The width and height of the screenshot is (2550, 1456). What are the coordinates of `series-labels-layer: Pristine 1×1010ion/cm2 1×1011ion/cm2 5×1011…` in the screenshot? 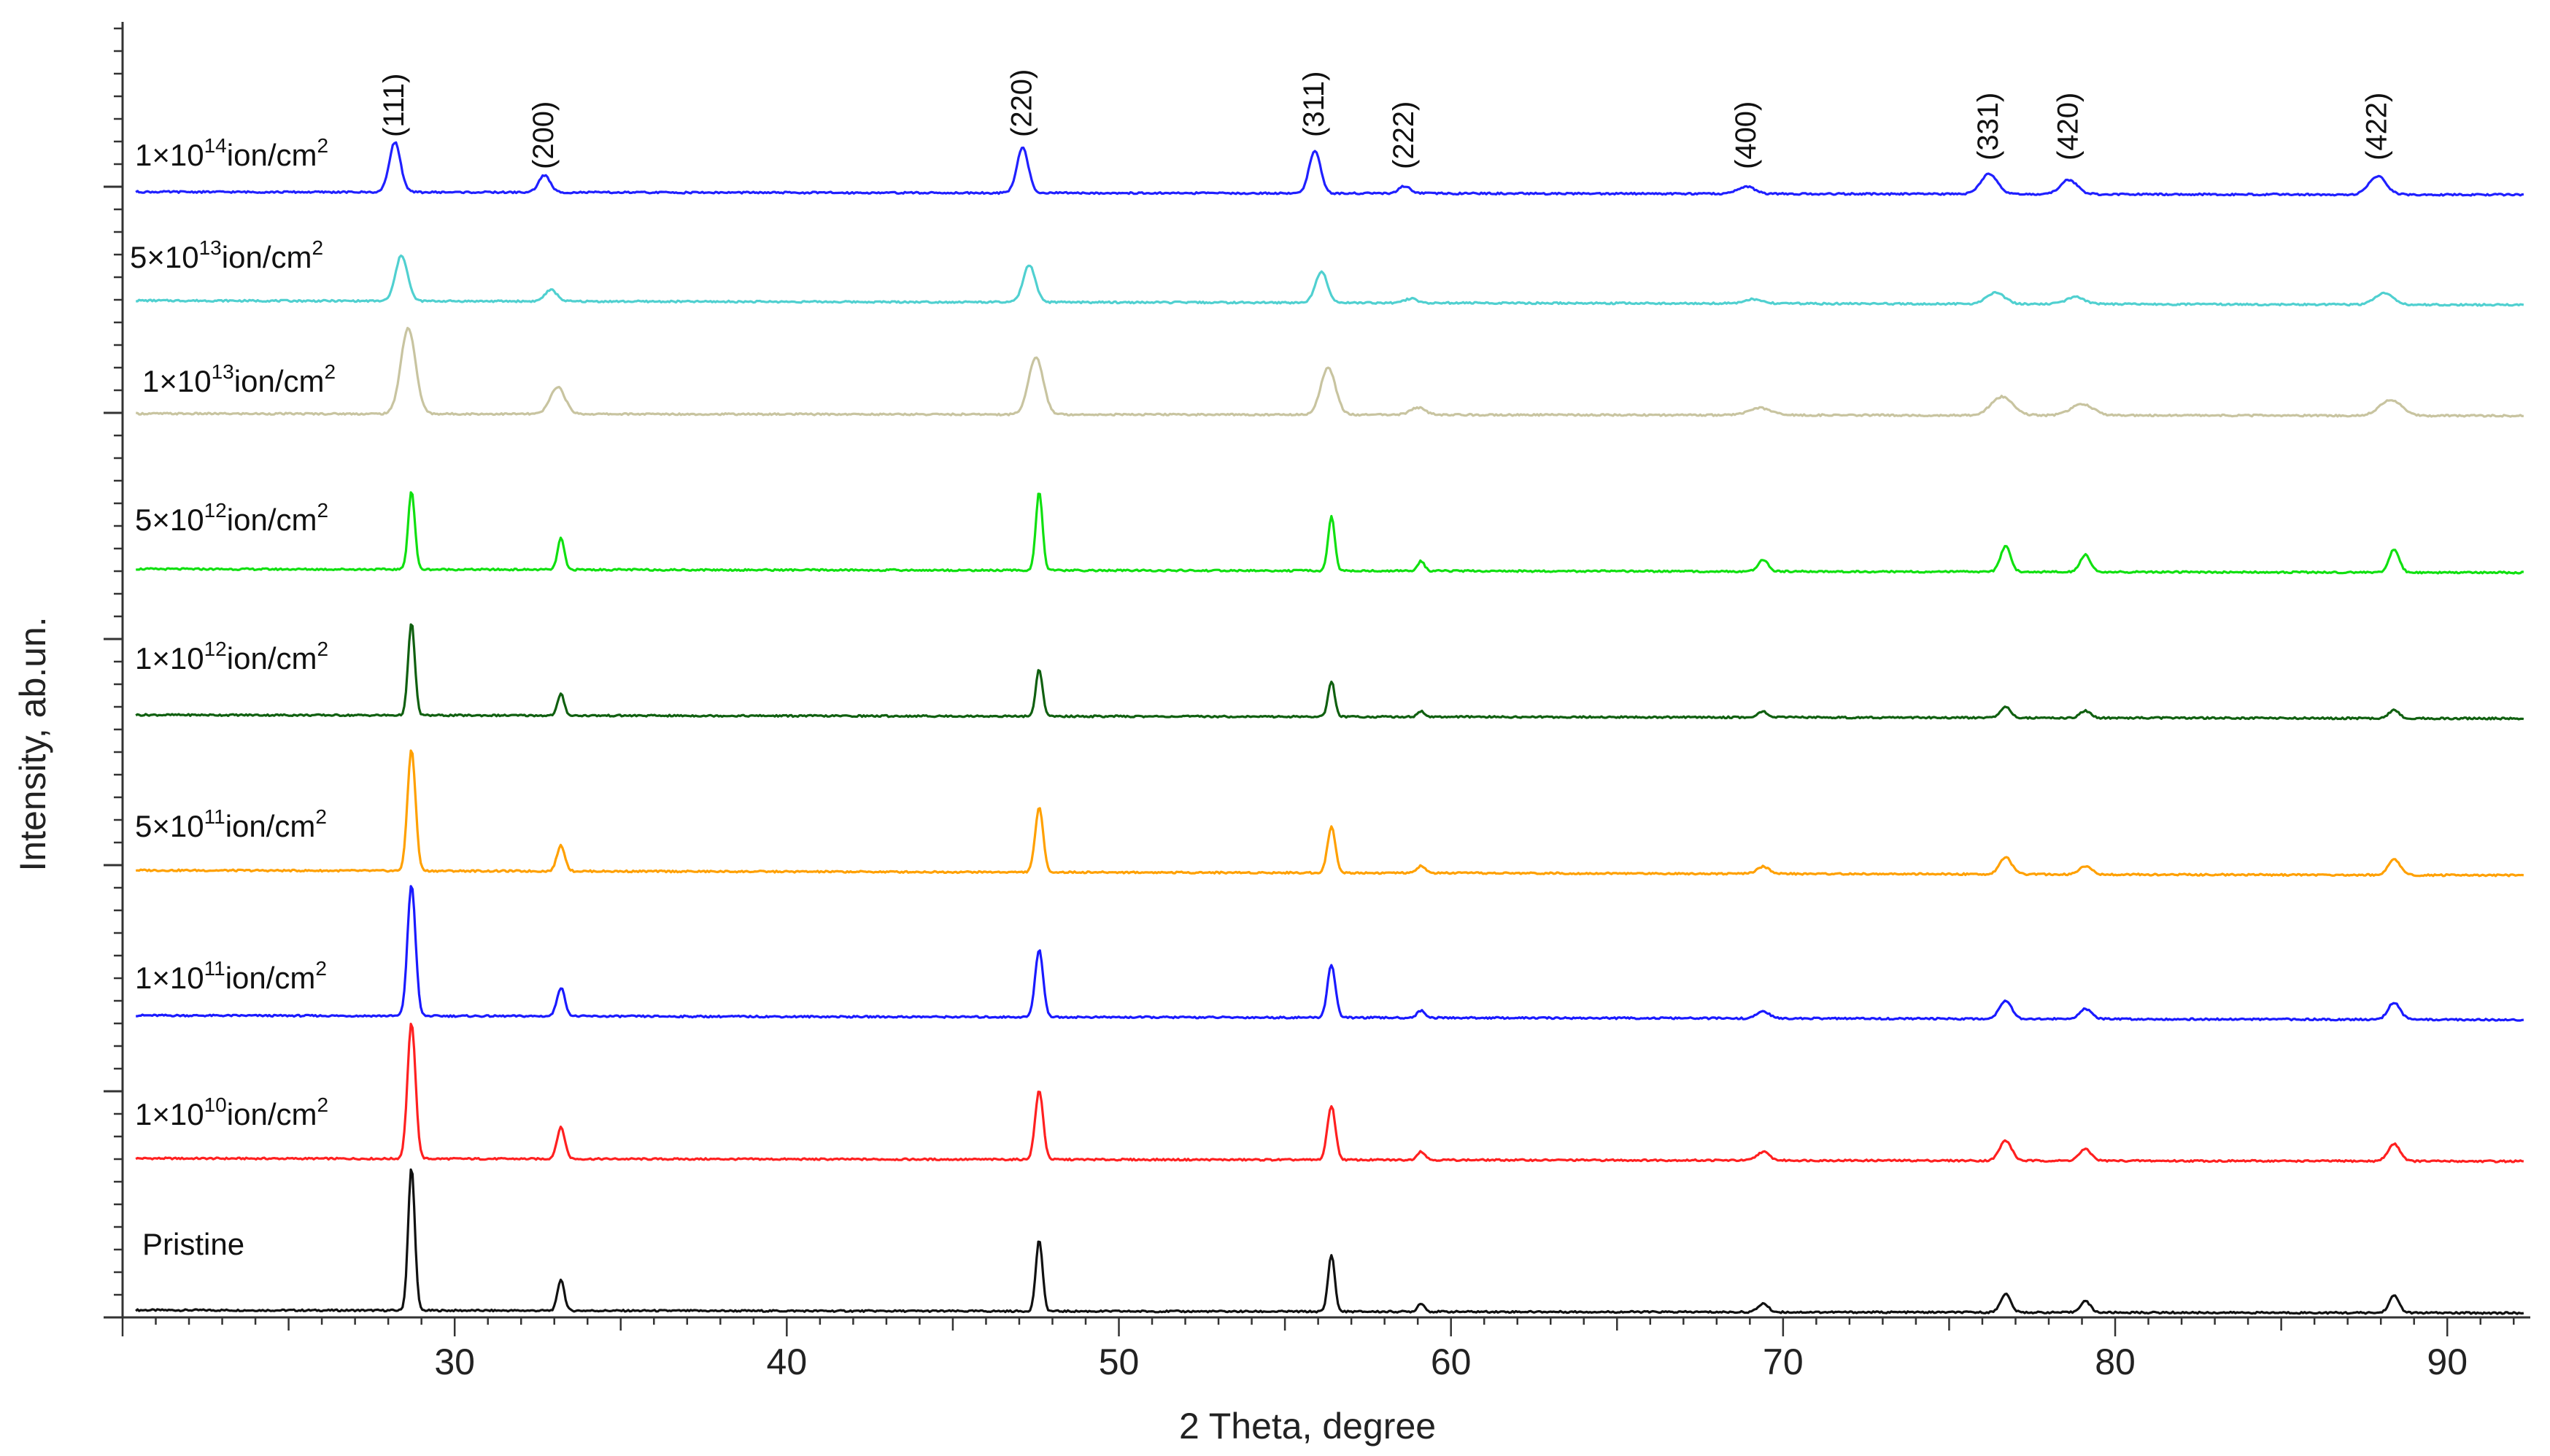 It's located at (233, 697).